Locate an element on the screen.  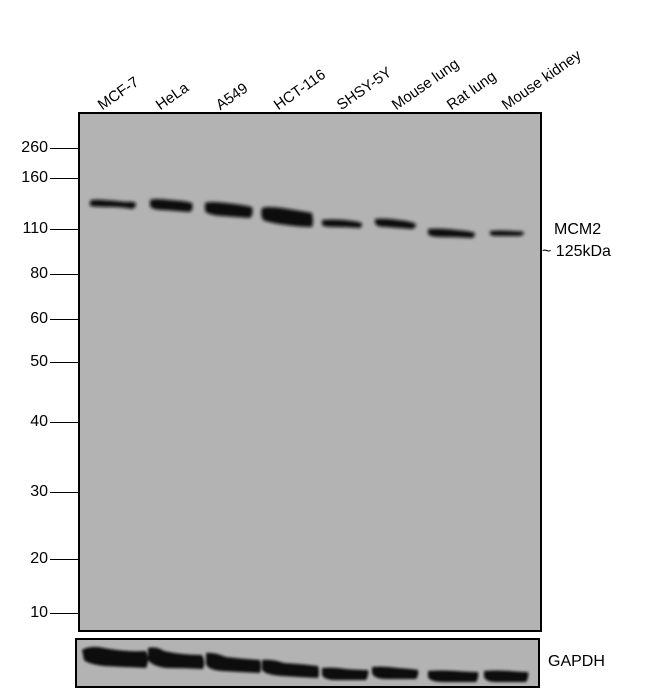
band-hela is located at coordinates (171, 205).